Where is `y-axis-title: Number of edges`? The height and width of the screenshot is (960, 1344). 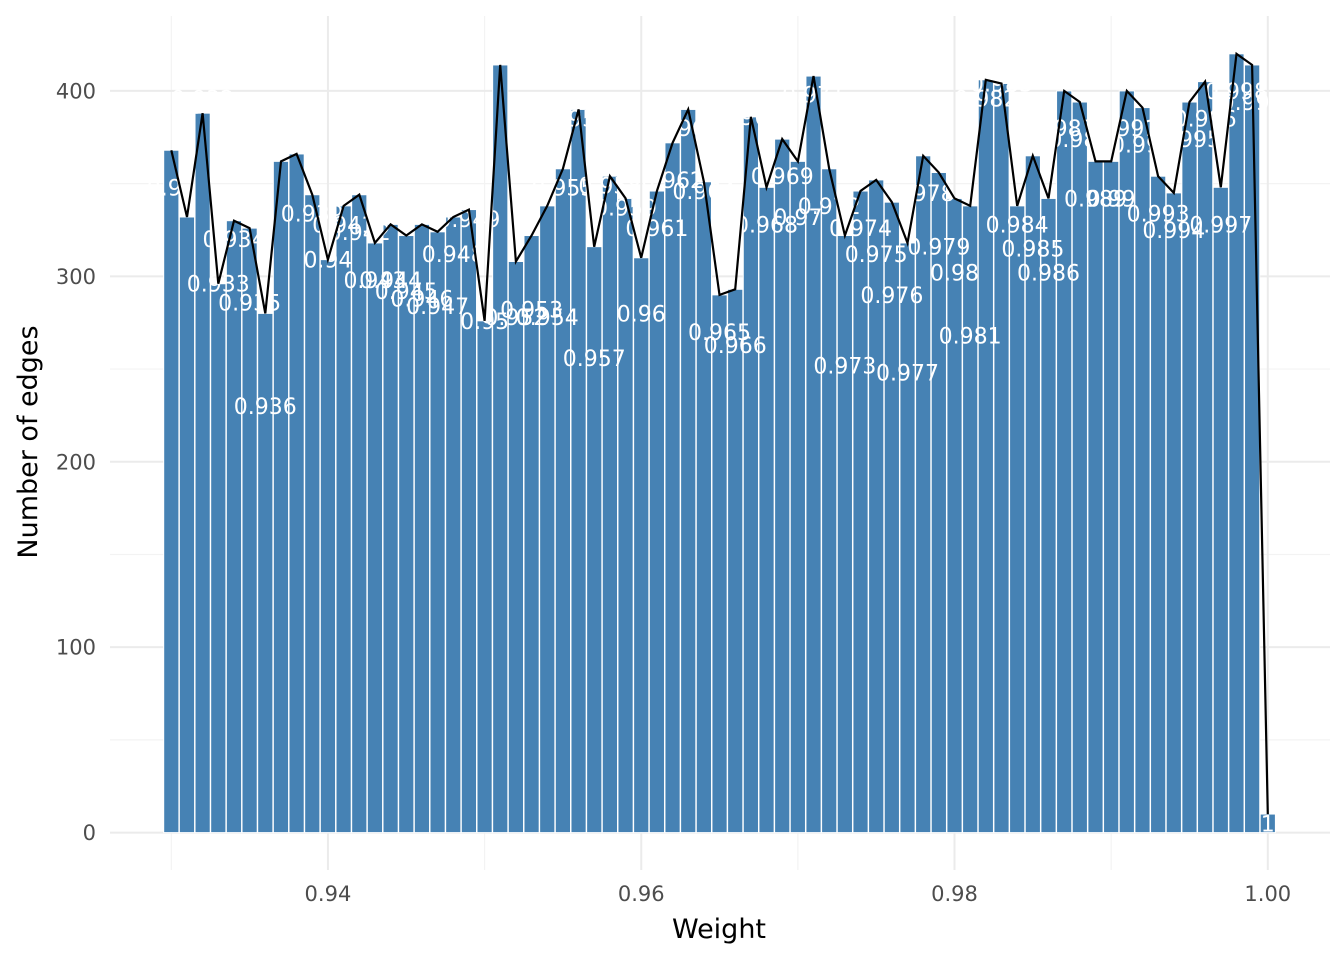
y-axis-title: Number of edges is located at coordinates (28, 441).